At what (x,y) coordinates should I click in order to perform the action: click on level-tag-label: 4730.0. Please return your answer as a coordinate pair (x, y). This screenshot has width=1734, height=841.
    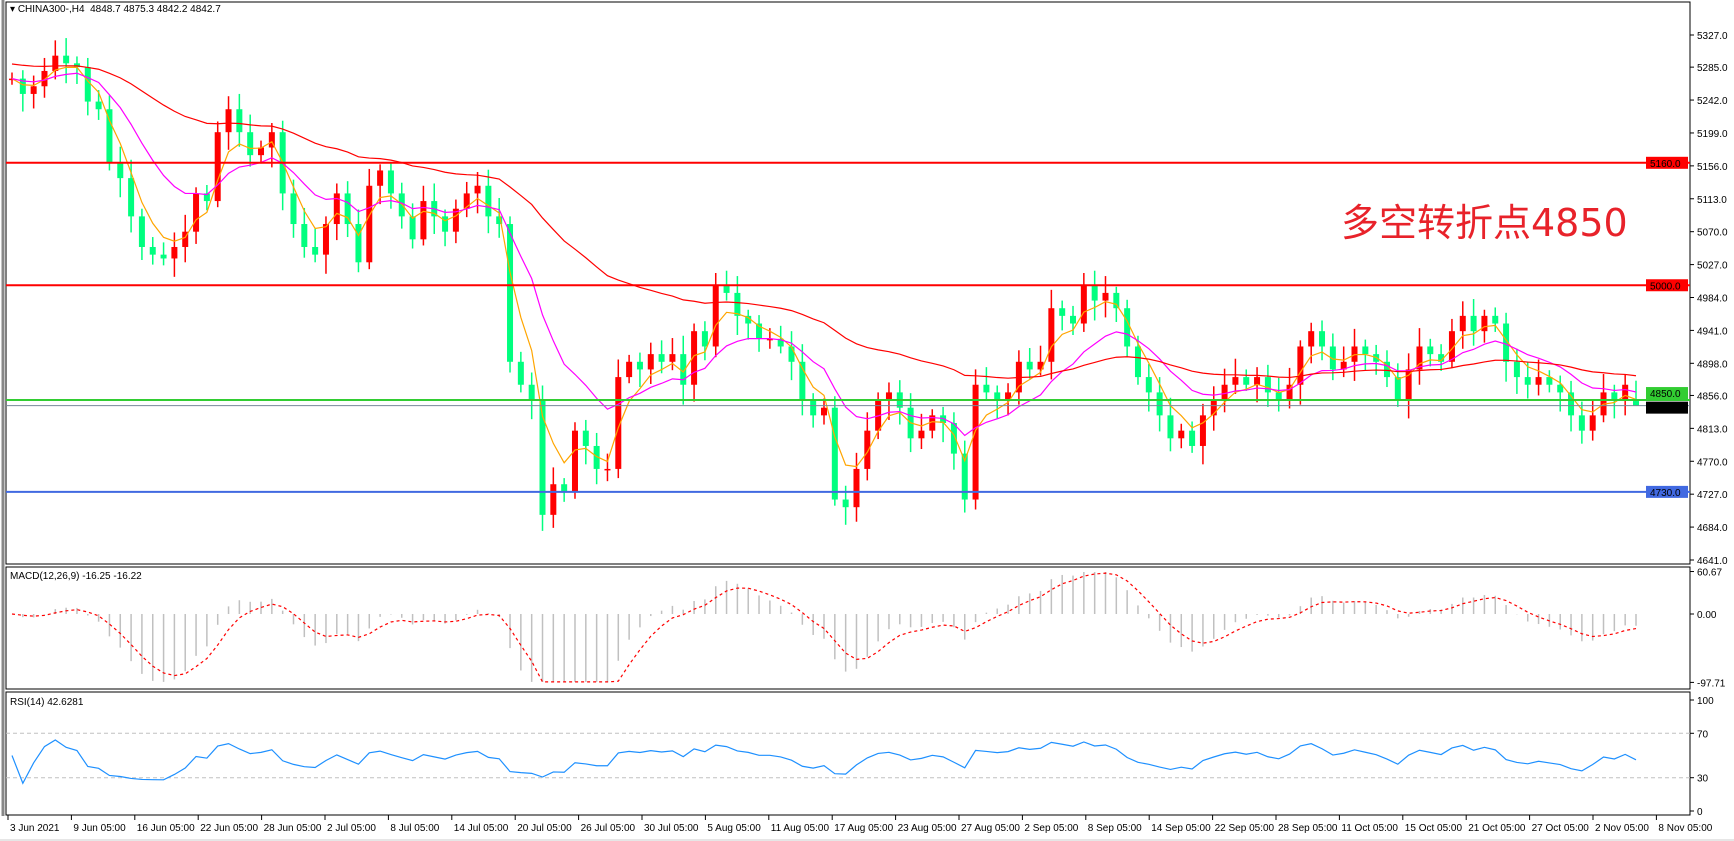
    Looking at the image, I should click on (1665, 493).